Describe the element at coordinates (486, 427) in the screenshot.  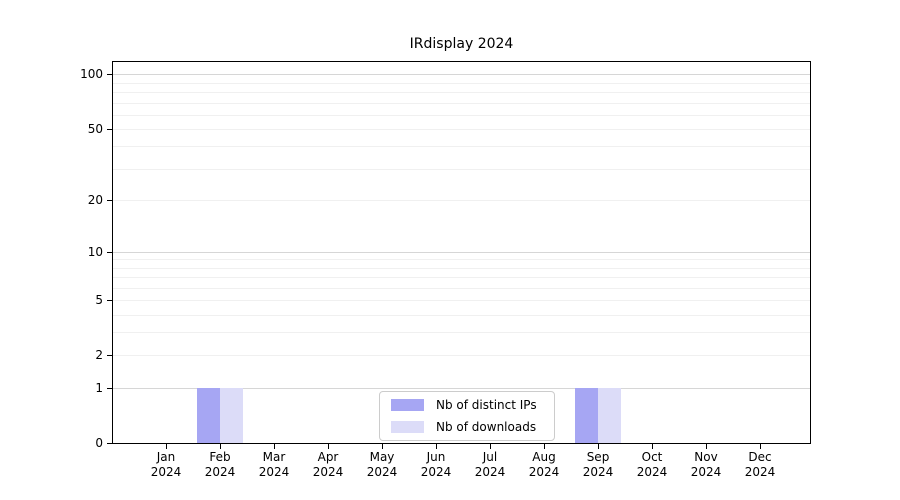
I see `legend-label: Nb of downloads` at that location.